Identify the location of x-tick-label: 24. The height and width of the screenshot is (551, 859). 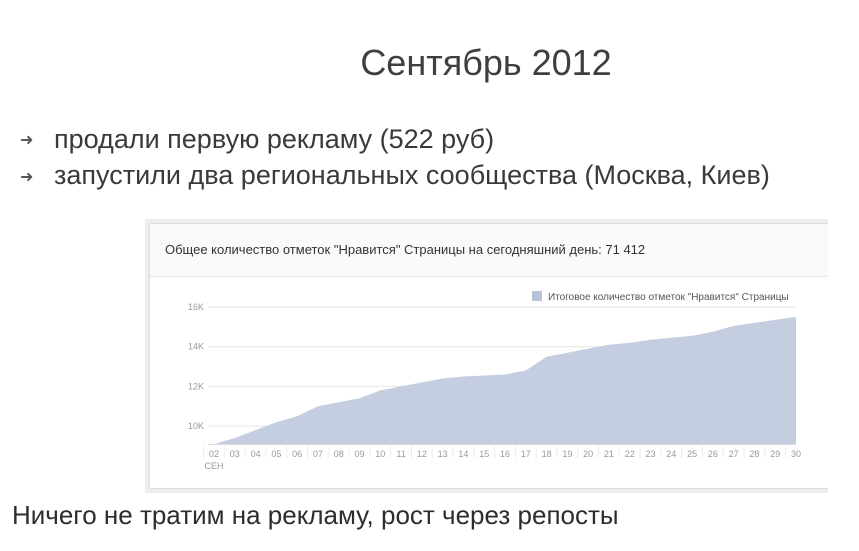
(671, 454).